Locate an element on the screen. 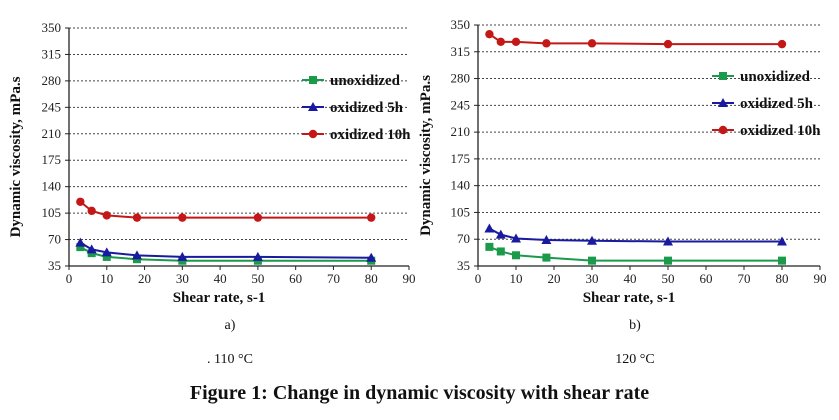 This screenshot has width=839, height=420. x-tick-label: 50 is located at coordinates (257, 278).